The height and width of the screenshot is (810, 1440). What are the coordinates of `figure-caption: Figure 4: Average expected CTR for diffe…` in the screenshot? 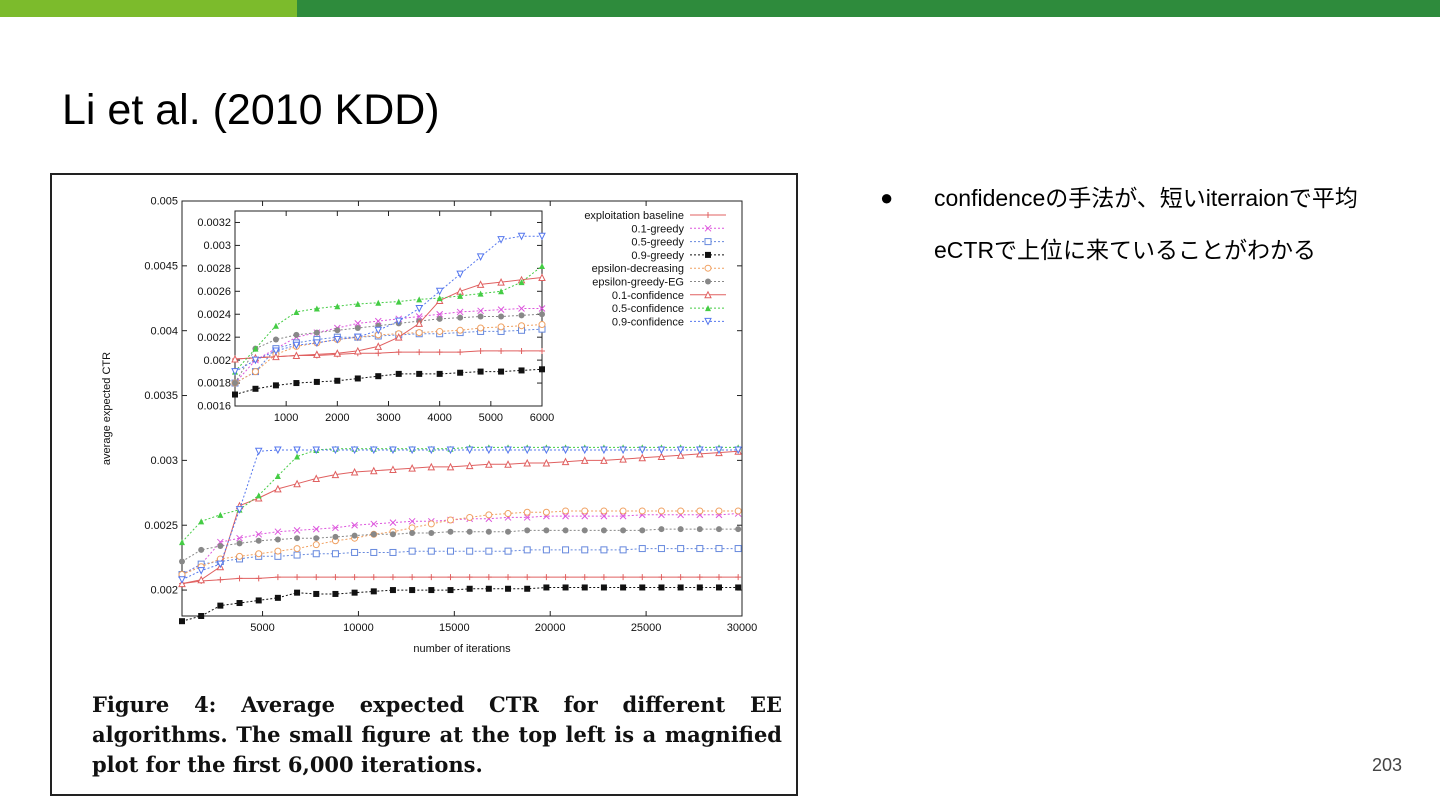 It's located at (437, 734).